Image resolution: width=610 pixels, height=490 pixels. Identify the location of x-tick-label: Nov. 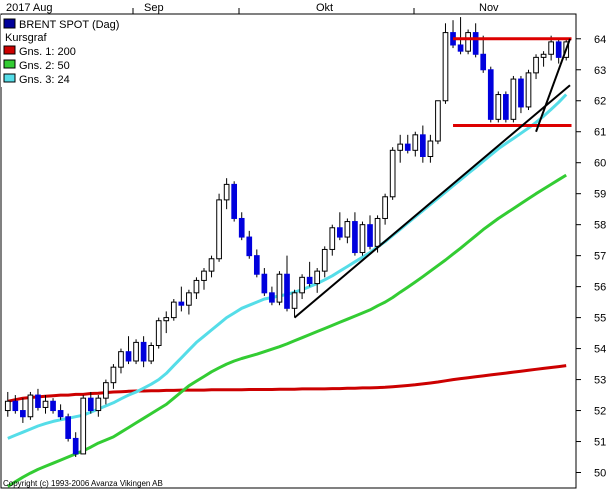
(489, 8).